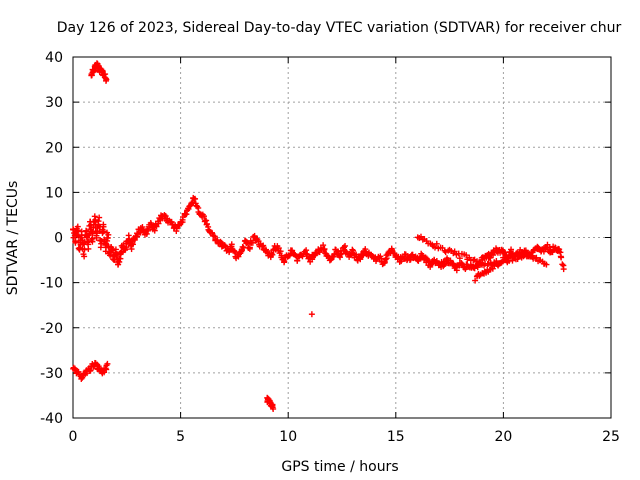  Describe the element at coordinates (54, 193) in the screenshot. I see `y-tick-label: 10` at that location.